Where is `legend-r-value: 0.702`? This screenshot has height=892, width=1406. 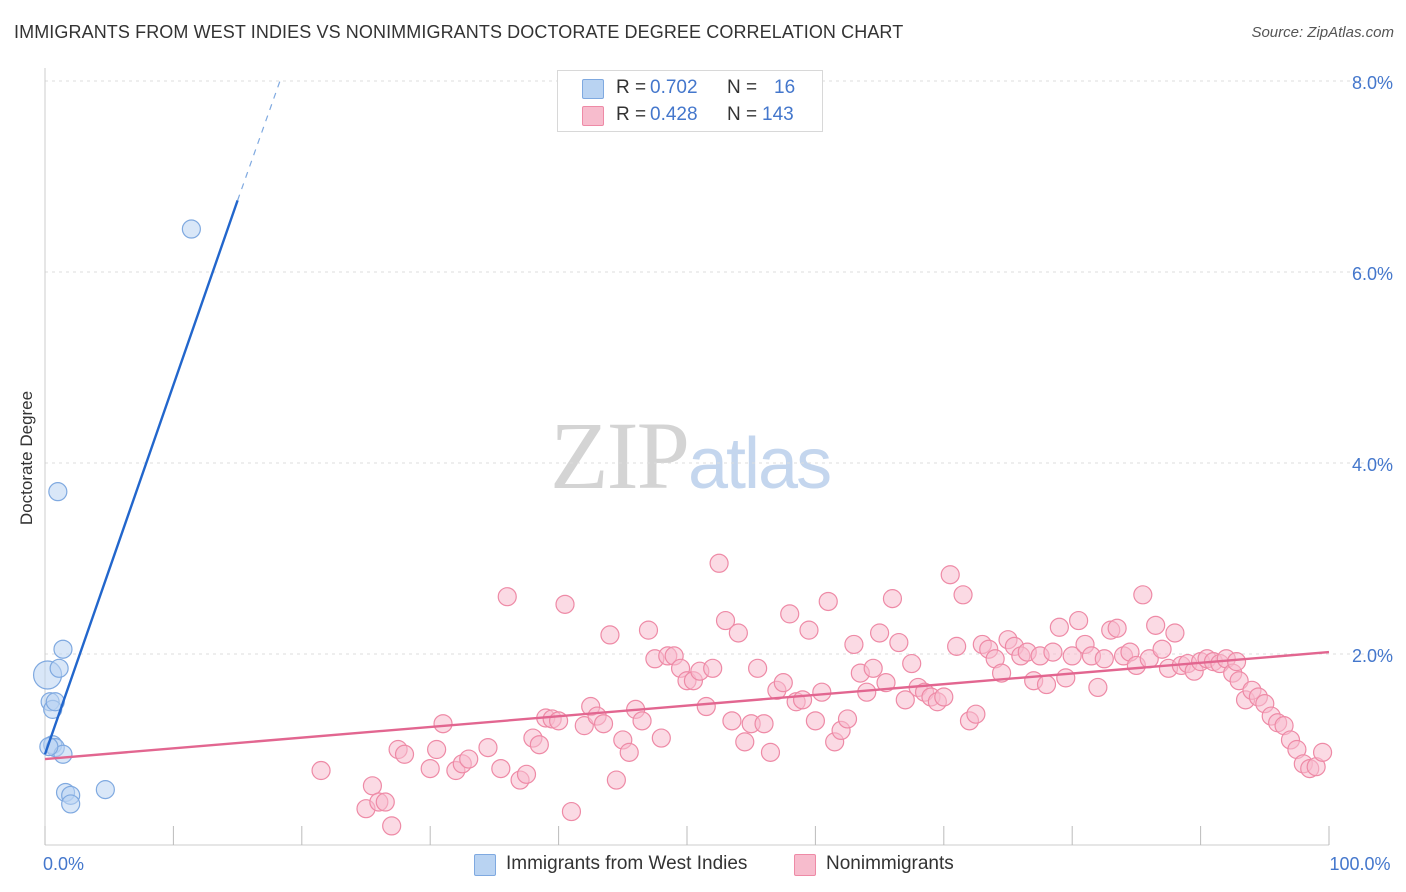 legend-r-value: 0.702 is located at coordinates (674, 87).